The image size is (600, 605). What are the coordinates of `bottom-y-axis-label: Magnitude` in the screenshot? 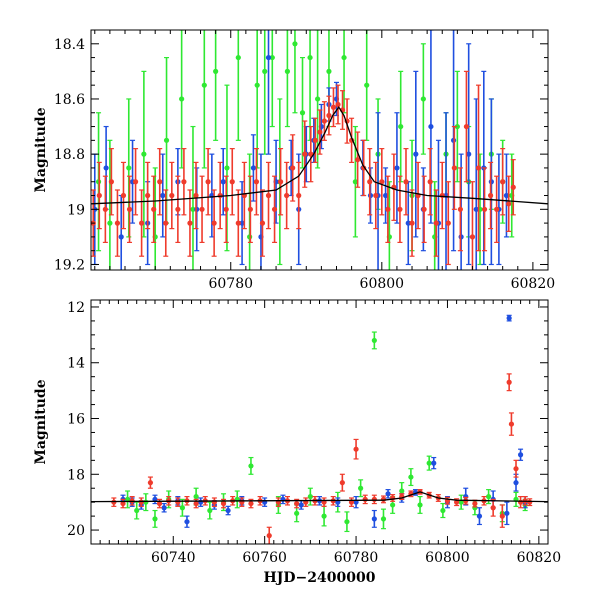 It's located at (41, 421).